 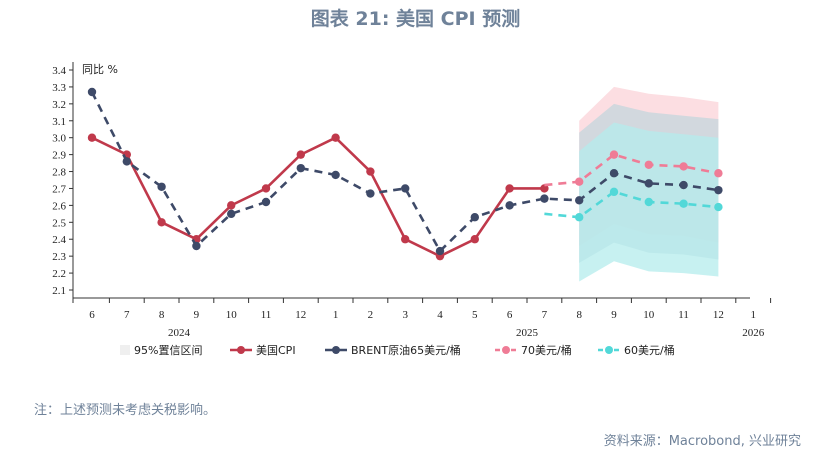 I want to click on chart-title: 图表 21: 美国 CPI 预测, so click(x=415, y=19).